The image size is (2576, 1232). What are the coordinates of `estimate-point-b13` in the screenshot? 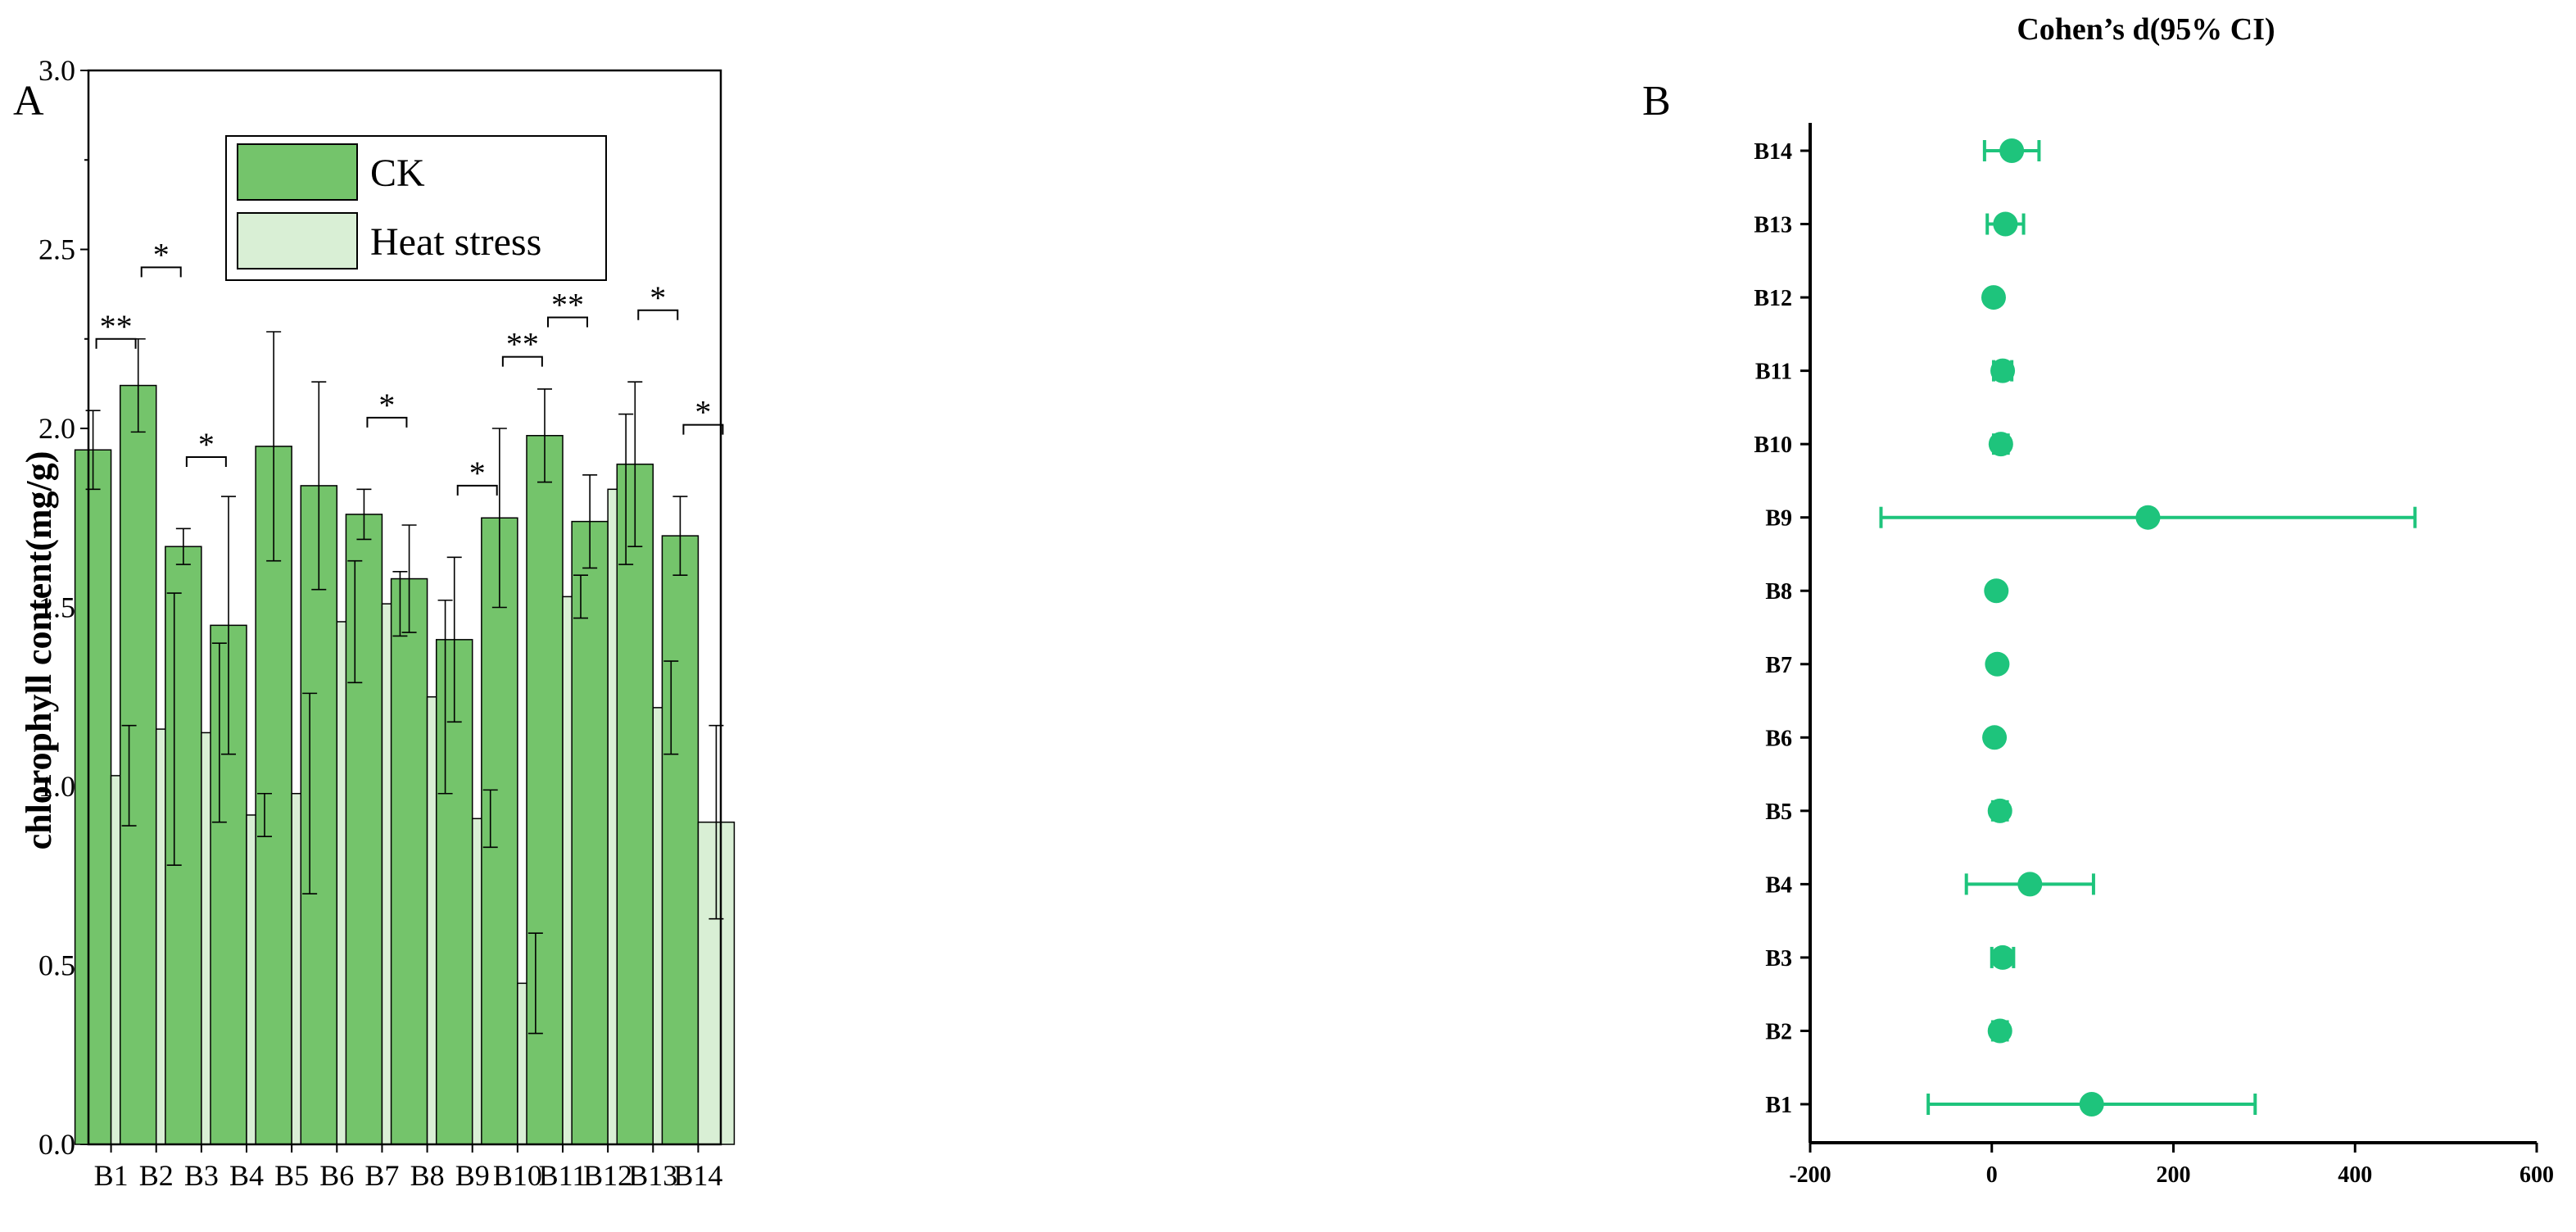 It's located at (2005, 224).